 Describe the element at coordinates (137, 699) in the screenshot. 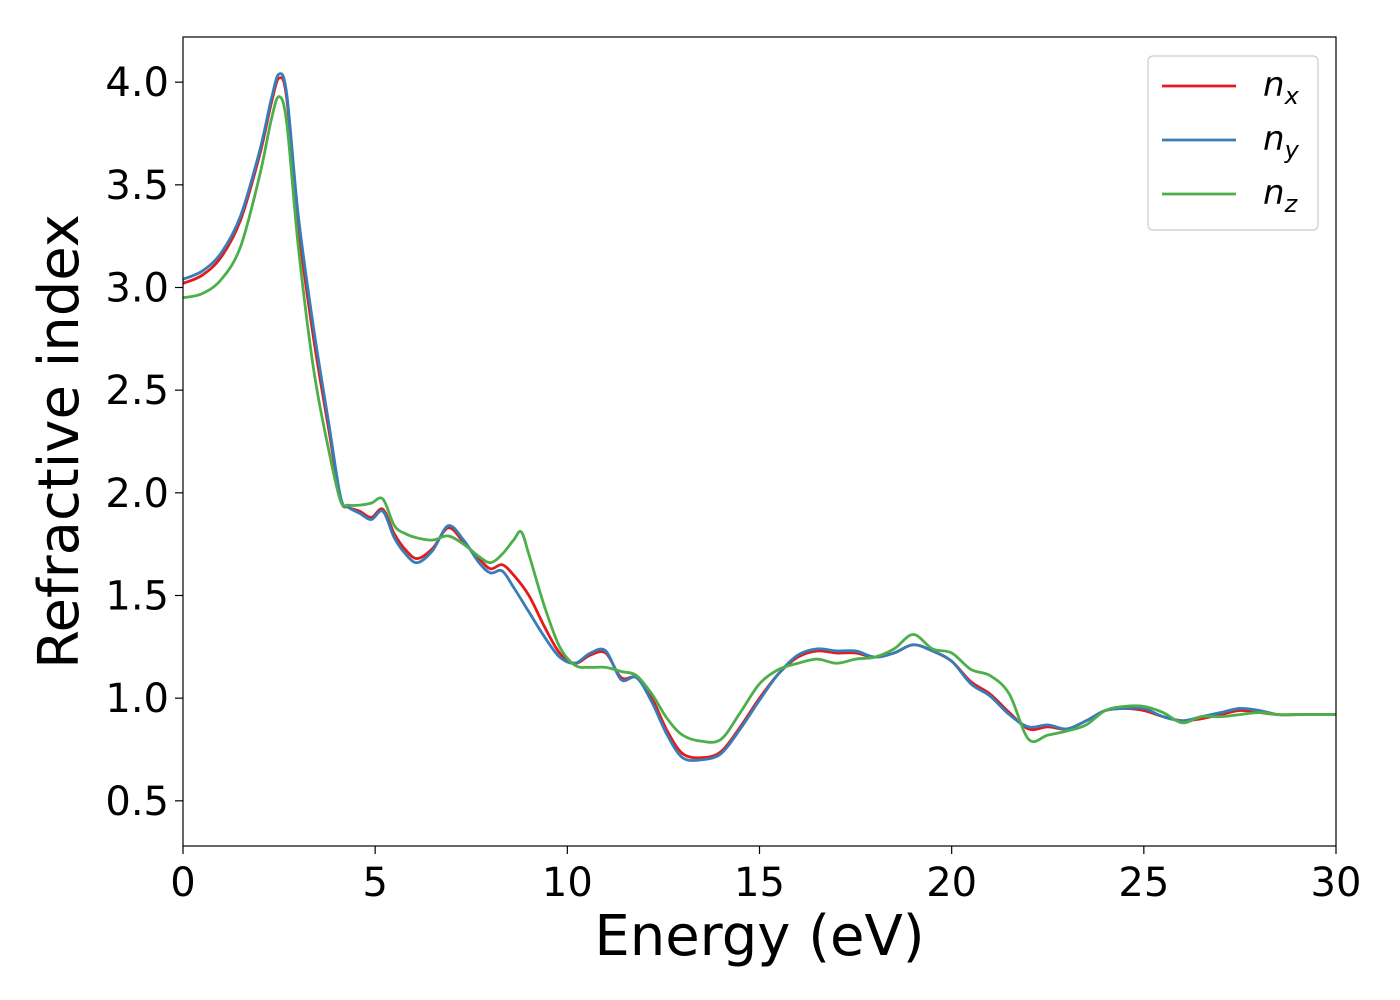

I see `y-tick-label: 1.0` at that location.